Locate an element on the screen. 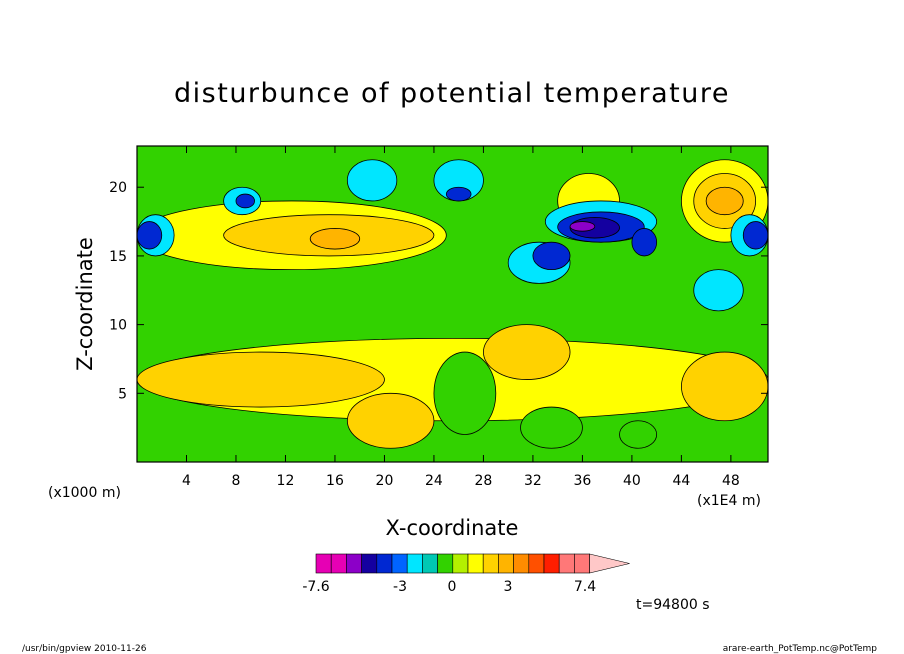 Image resolution: width=904 pixels, height=654 pixels. x-tick-label: 16 is located at coordinates (335, 481).